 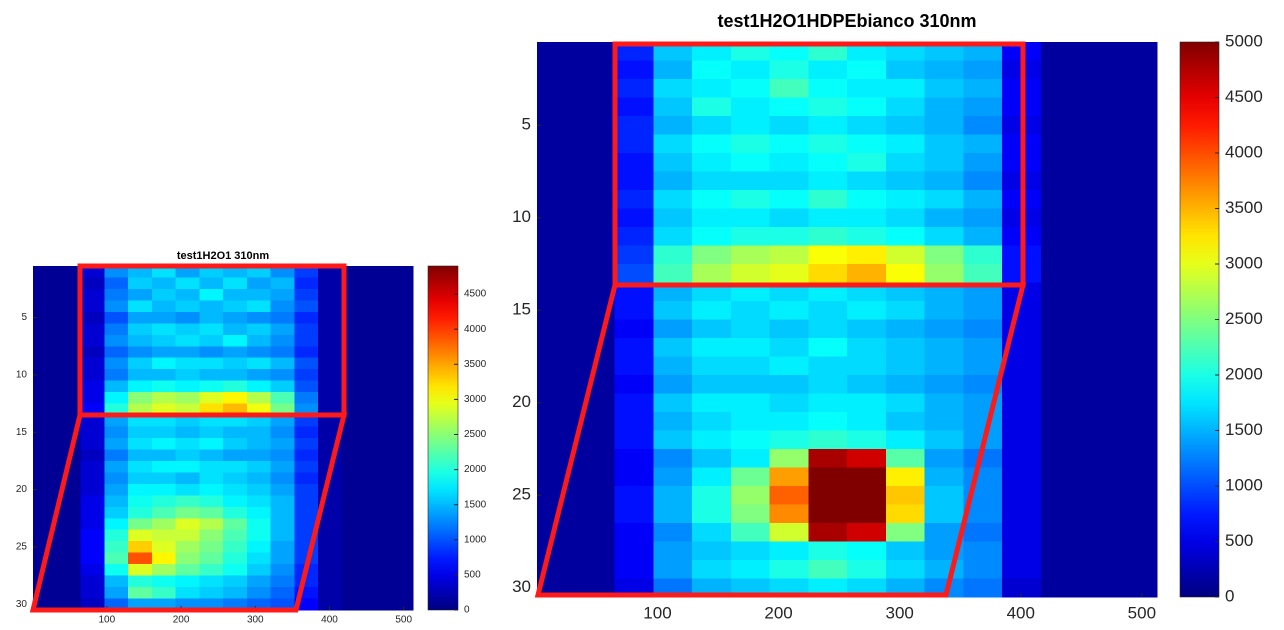 What do you see at coordinates (467, 610) in the screenshot?
I see `colorbar-tick-label: 0` at bounding box center [467, 610].